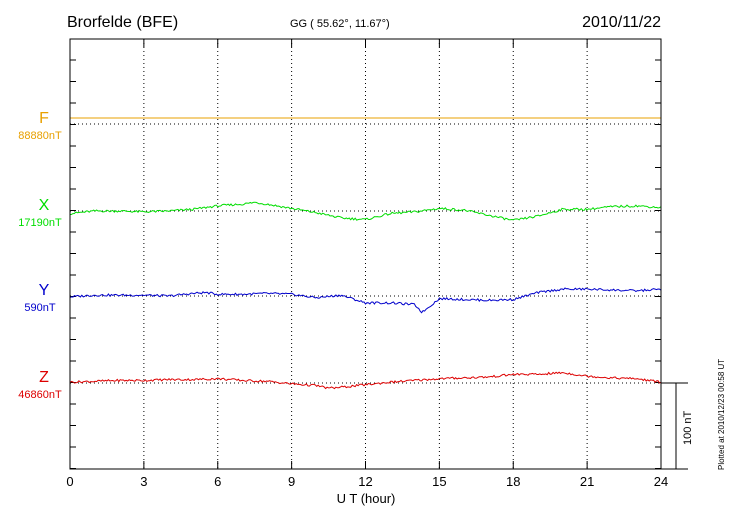 The width and height of the screenshot is (730, 520). What do you see at coordinates (340, 24) in the screenshot?
I see `coordinates-label: GG ( 55.62°, 11.67°)` at bounding box center [340, 24].